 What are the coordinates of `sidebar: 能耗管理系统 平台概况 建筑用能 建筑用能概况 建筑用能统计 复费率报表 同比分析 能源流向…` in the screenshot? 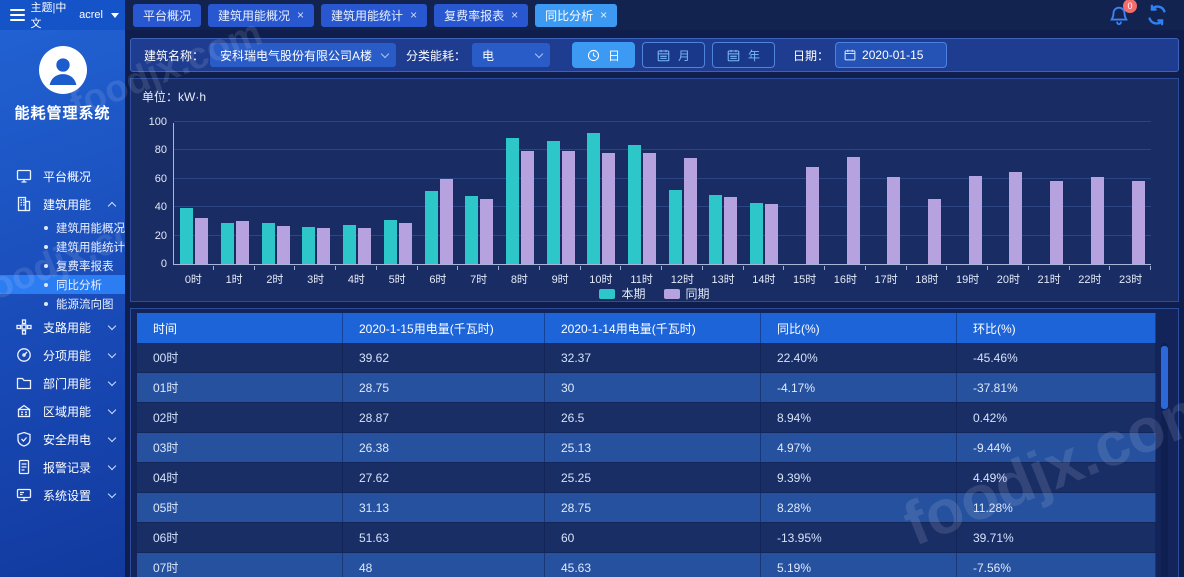 It's located at (62, 303).